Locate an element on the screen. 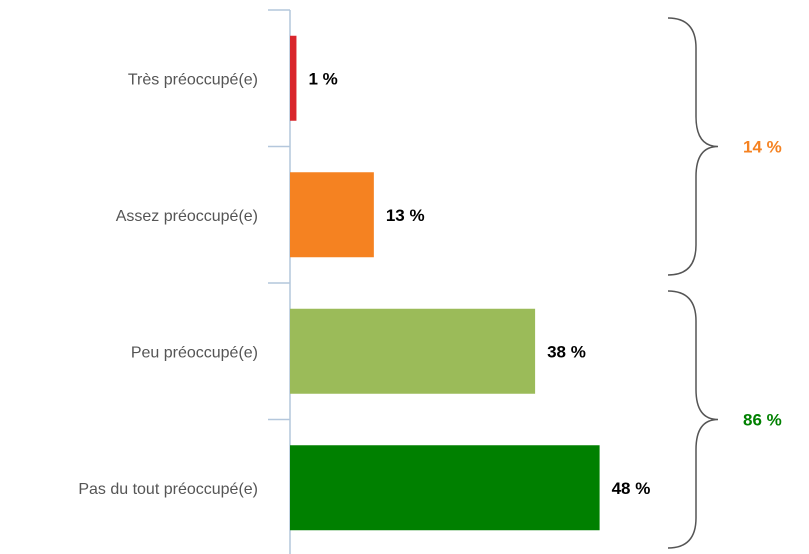 Image resolution: width=809 pixels, height=554 pixels. category-label: Très préoccupé(e) is located at coordinates (193, 79).